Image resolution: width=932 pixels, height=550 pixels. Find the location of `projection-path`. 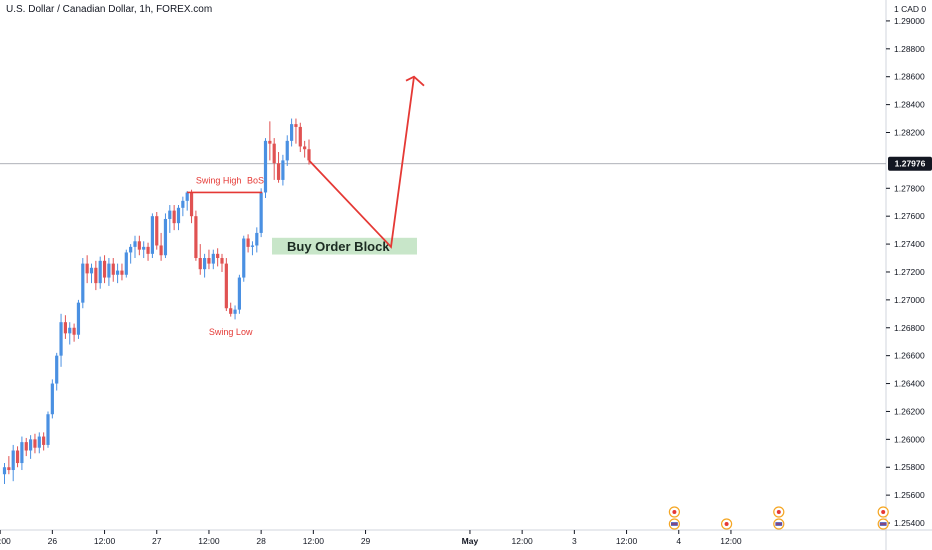

projection-path is located at coordinates (361, 162).